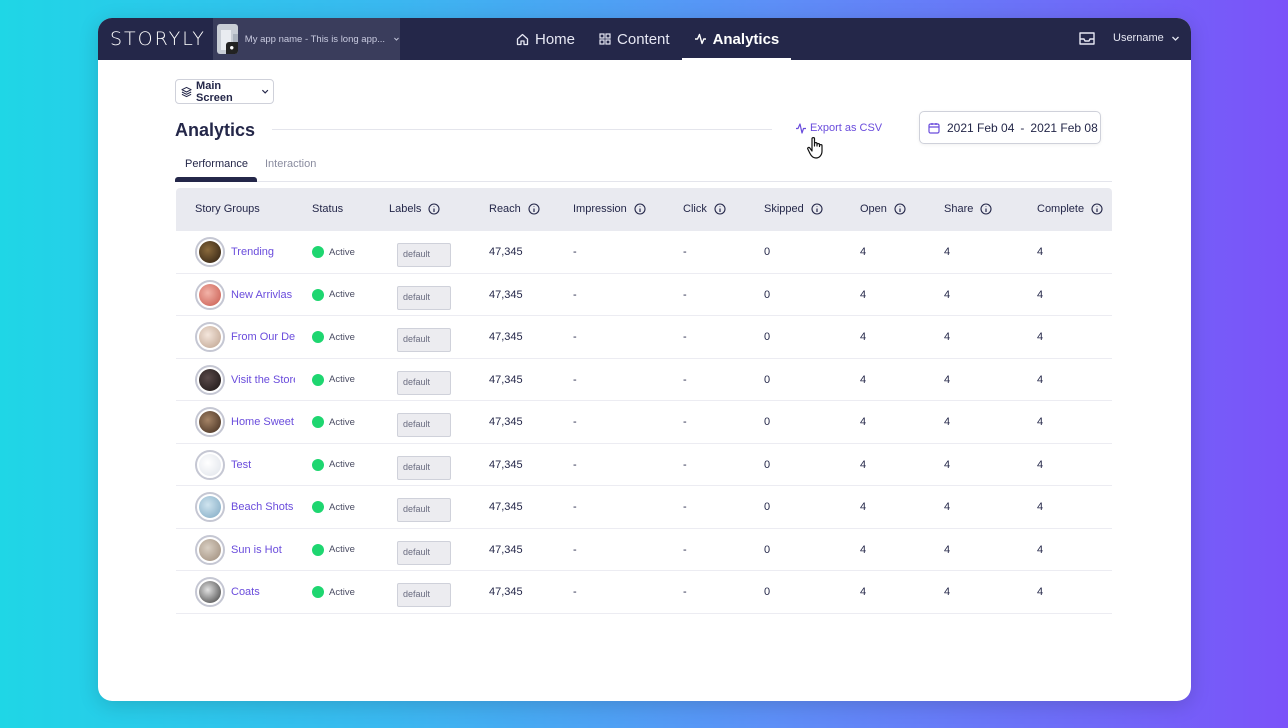  I want to click on column-header-status: Status, so click(328, 209).